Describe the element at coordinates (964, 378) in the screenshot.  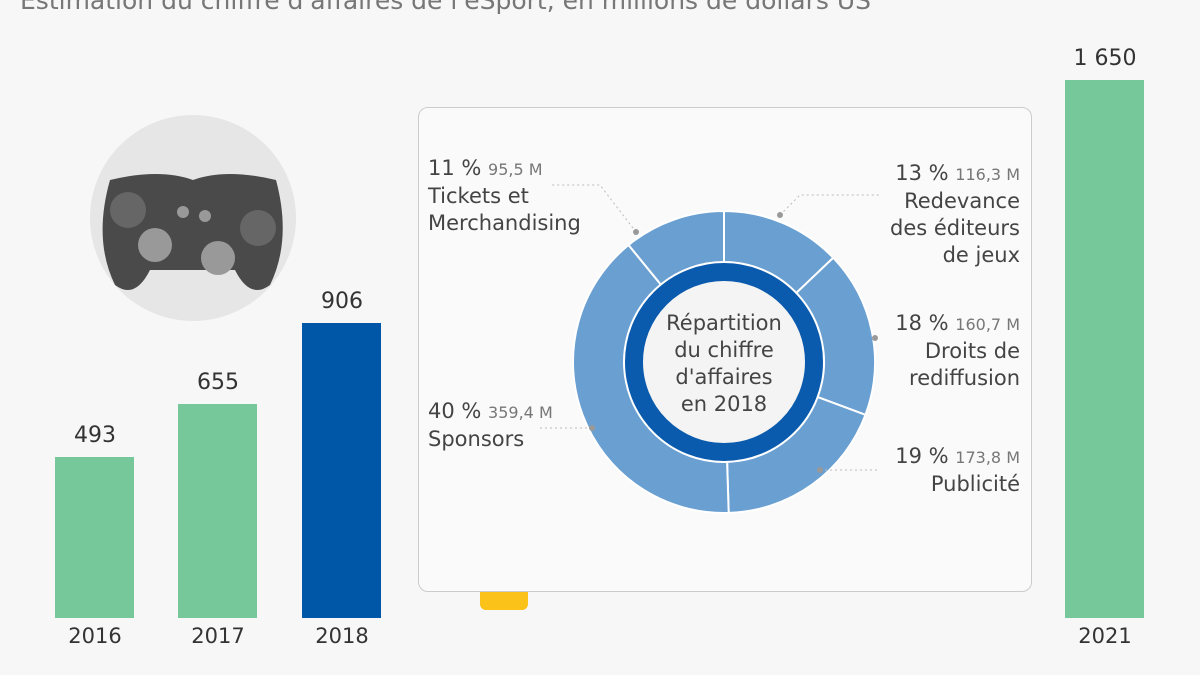
I see `slice-name: rediffusion` at that location.